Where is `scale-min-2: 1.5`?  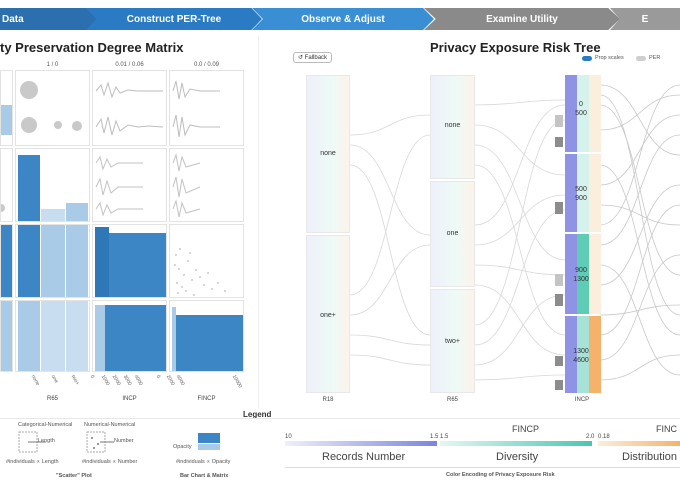
scale-min-2: 1.5 is located at coordinates (444, 437).